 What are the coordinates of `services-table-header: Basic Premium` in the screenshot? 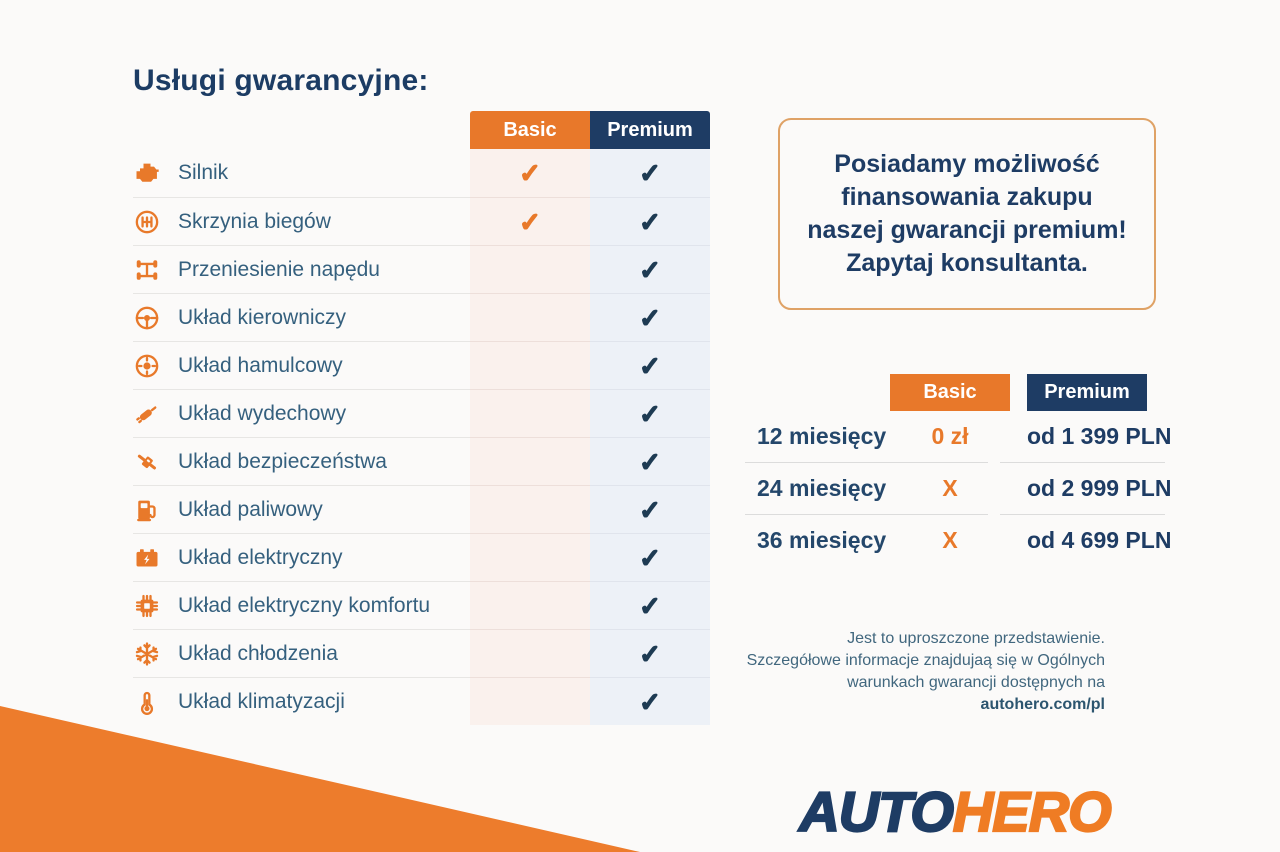 It's located at (421, 130).